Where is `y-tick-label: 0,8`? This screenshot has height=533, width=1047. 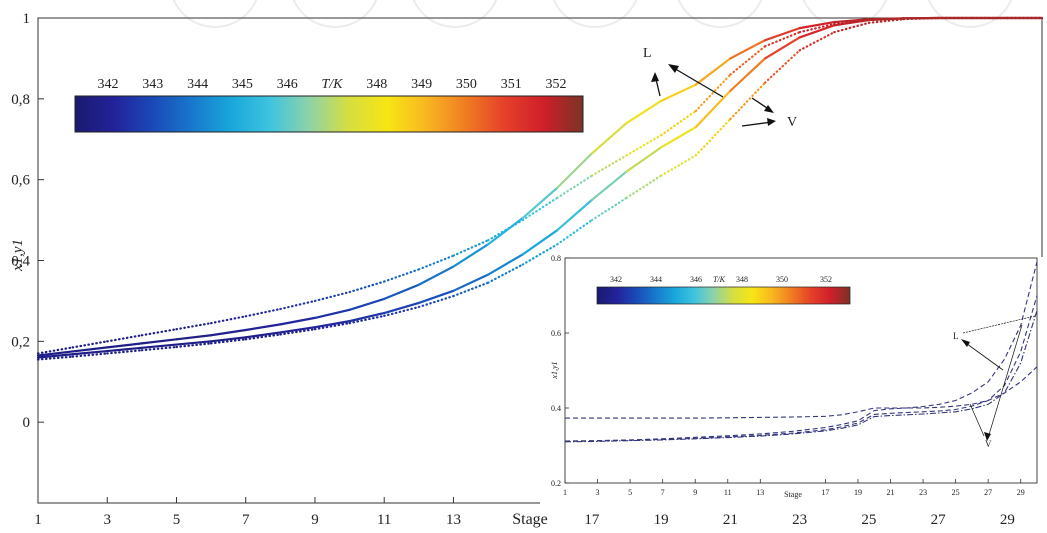
y-tick-label: 0,8 is located at coordinates (20, 100).